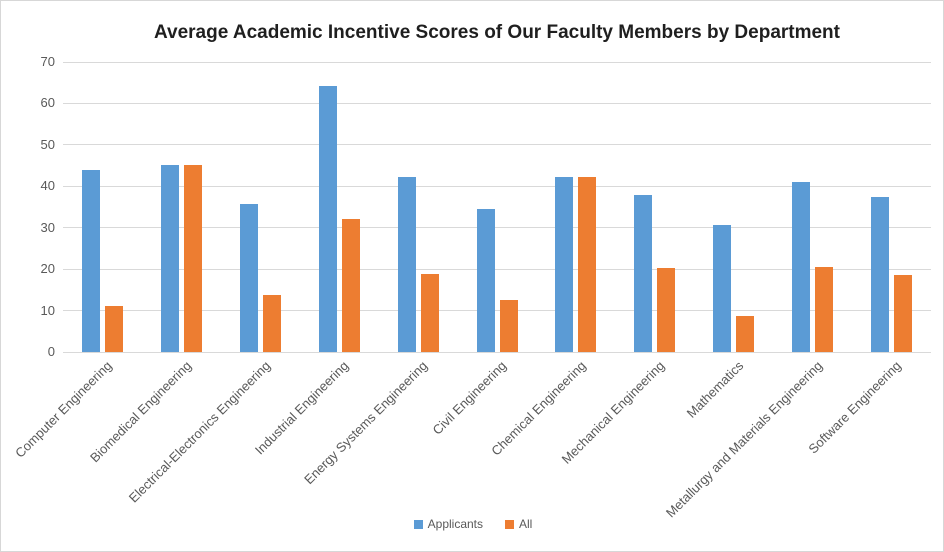 This screenshot has width=944, height=552. Describe the element at coordinates (715, 389) in the screenshot. I see `x-axis-label: Mathematics` at that location.